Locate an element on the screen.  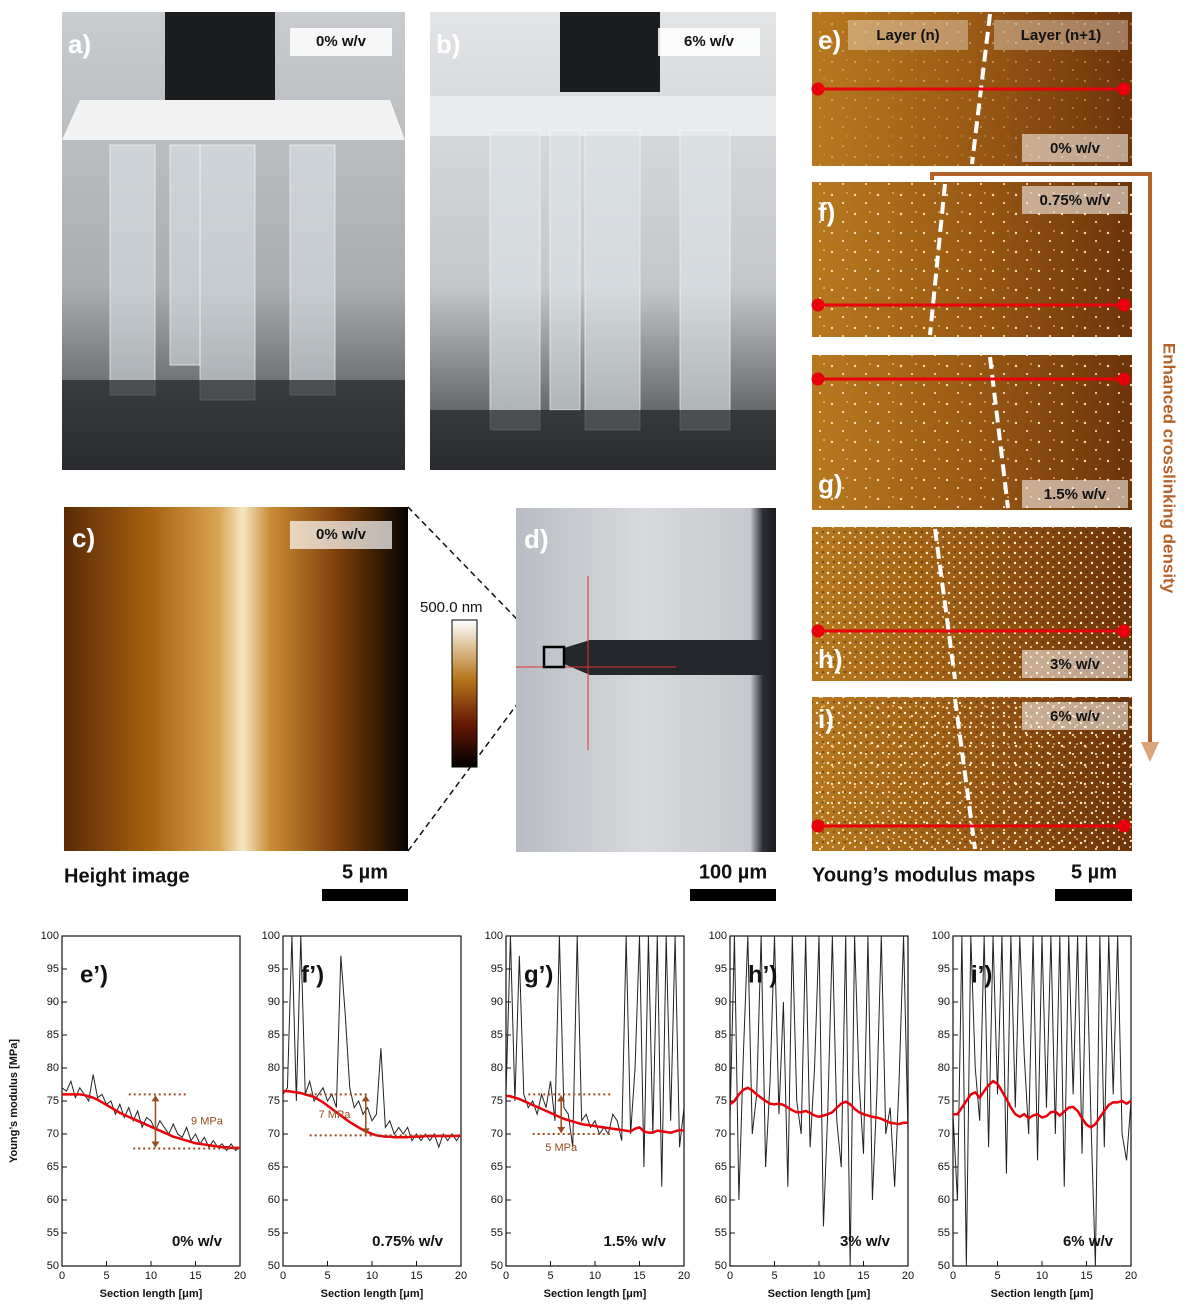
caption: Young’s modulus maps is located at coordinates (923, 875).